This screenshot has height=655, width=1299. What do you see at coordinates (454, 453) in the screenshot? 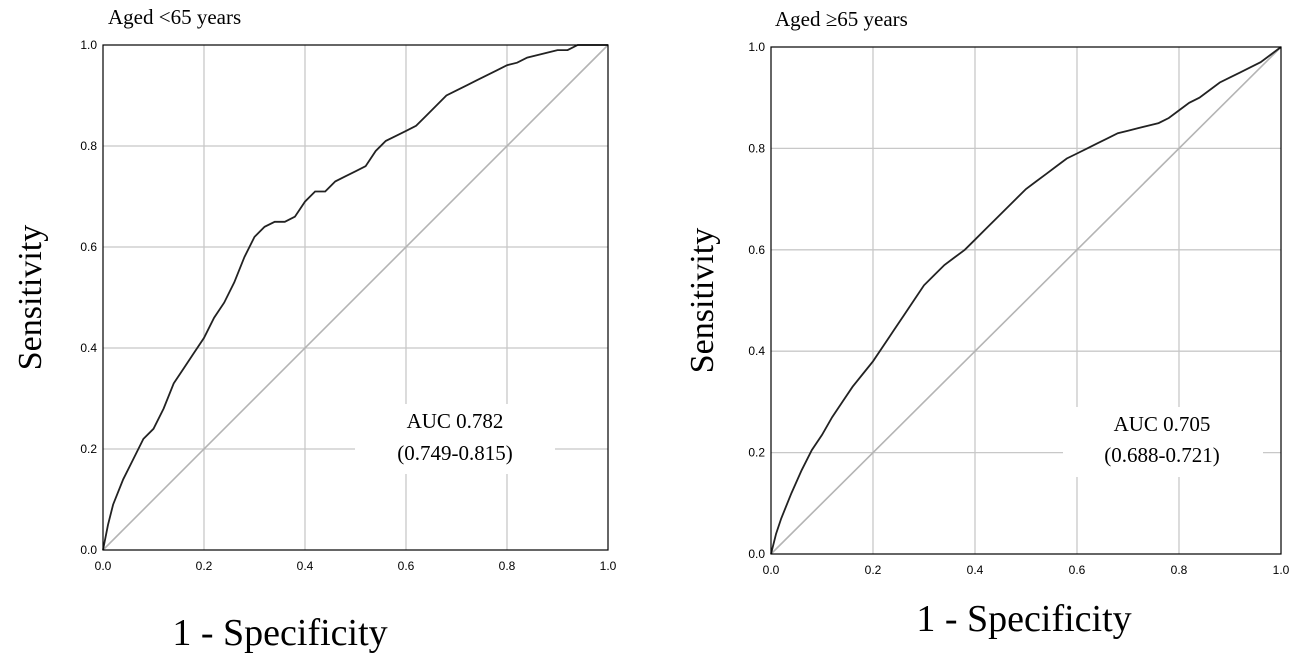
I see `auc-confidence-interval: (0.749-0.815)` at bounding box center [454, 453].